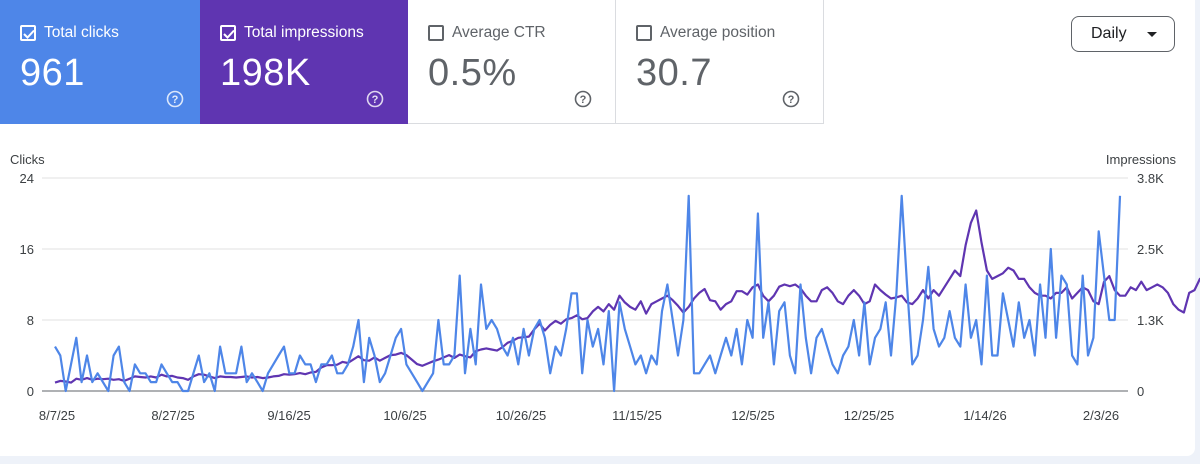 Image resolution: width=1200 pixels, height=464 pixels. What do you see at coordinates (288, 415) in the screenshot?
I see `x-tick-label: 9/16/25` at bounding box center [288, 415].